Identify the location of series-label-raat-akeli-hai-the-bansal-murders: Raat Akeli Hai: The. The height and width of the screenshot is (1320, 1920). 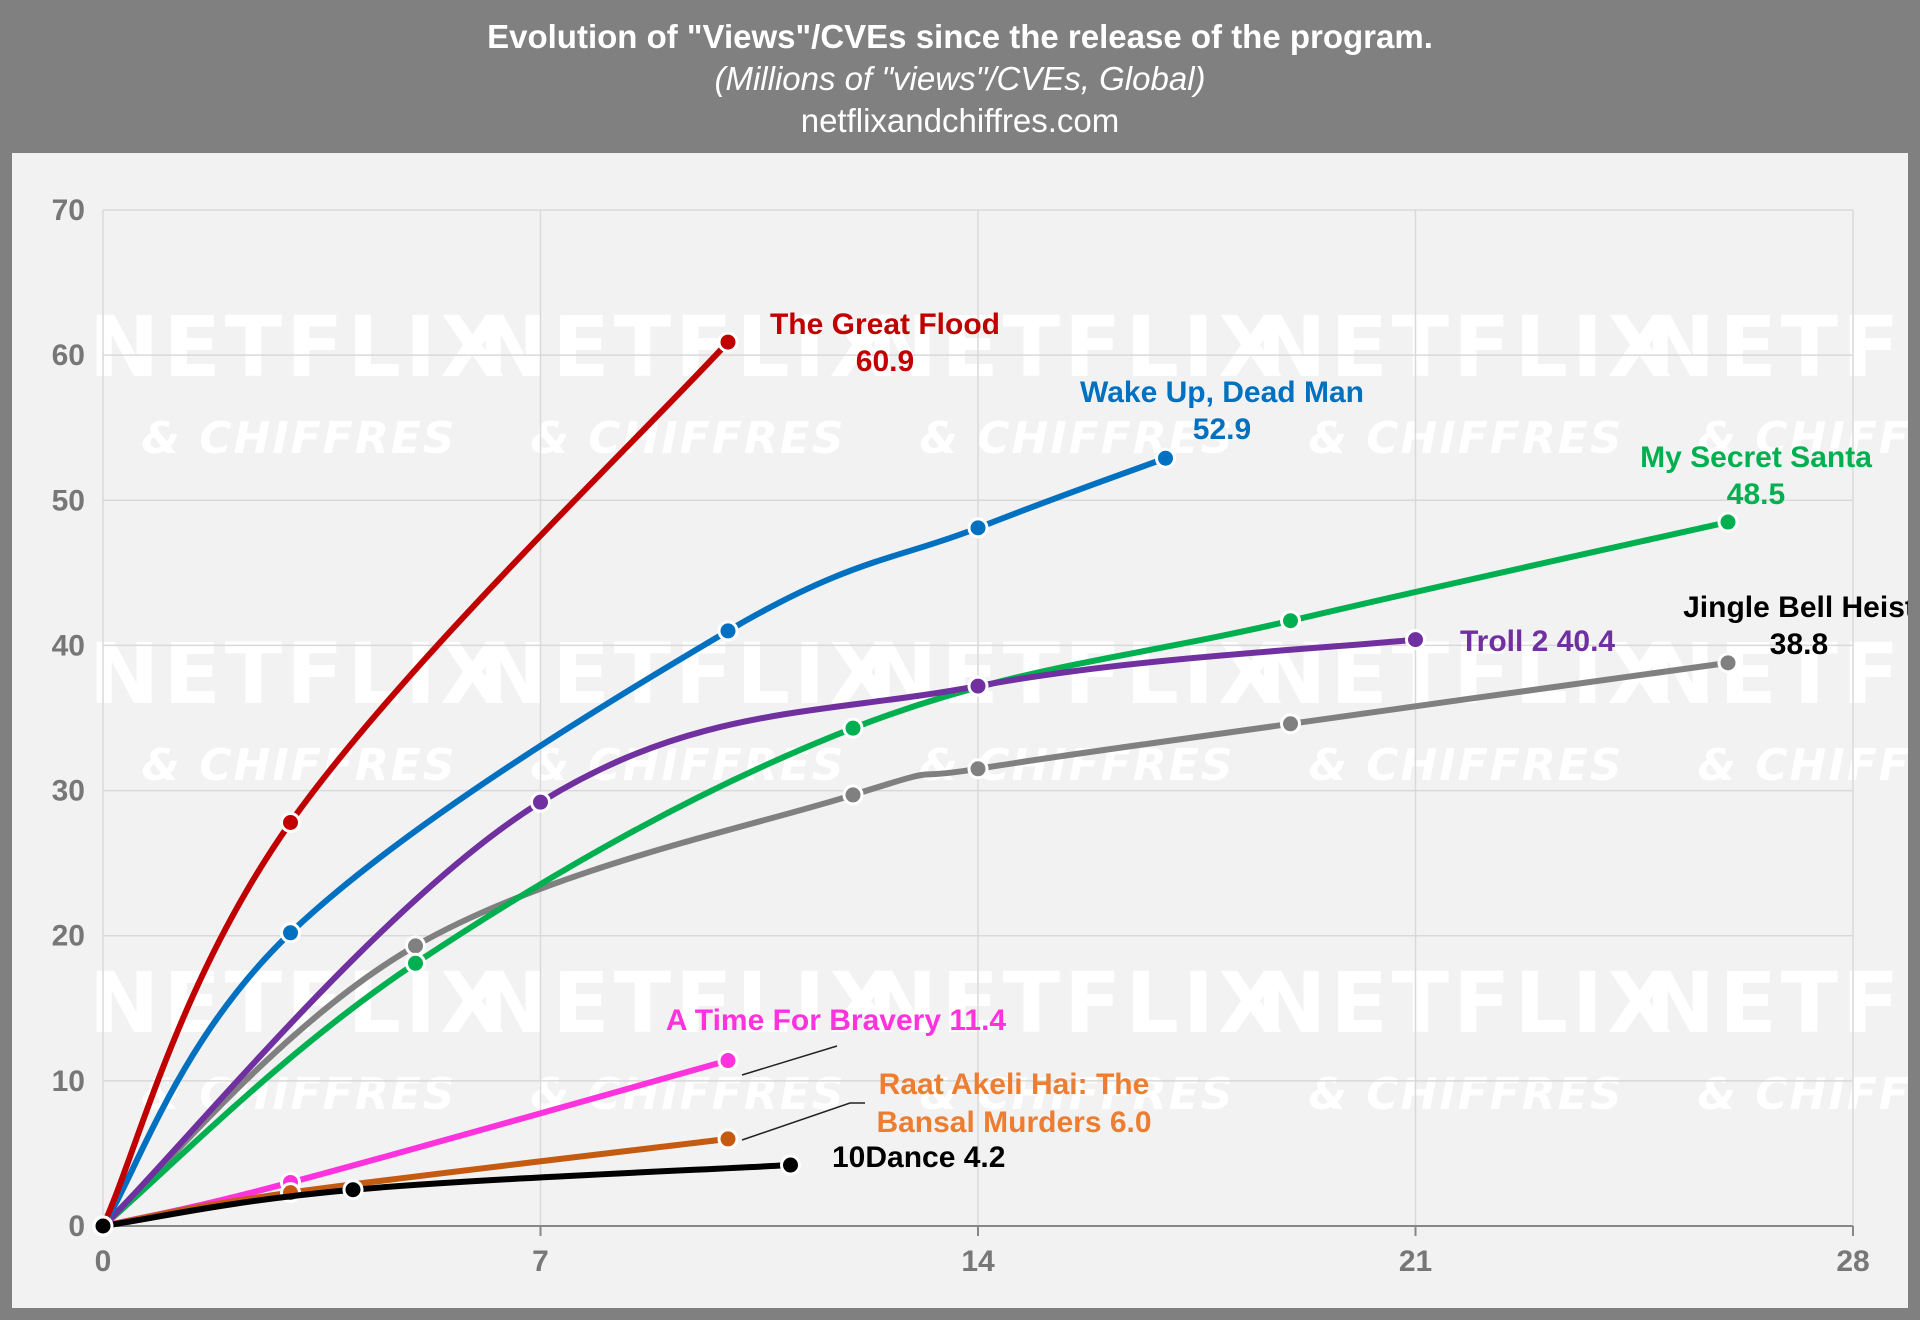
(1014, 1084).